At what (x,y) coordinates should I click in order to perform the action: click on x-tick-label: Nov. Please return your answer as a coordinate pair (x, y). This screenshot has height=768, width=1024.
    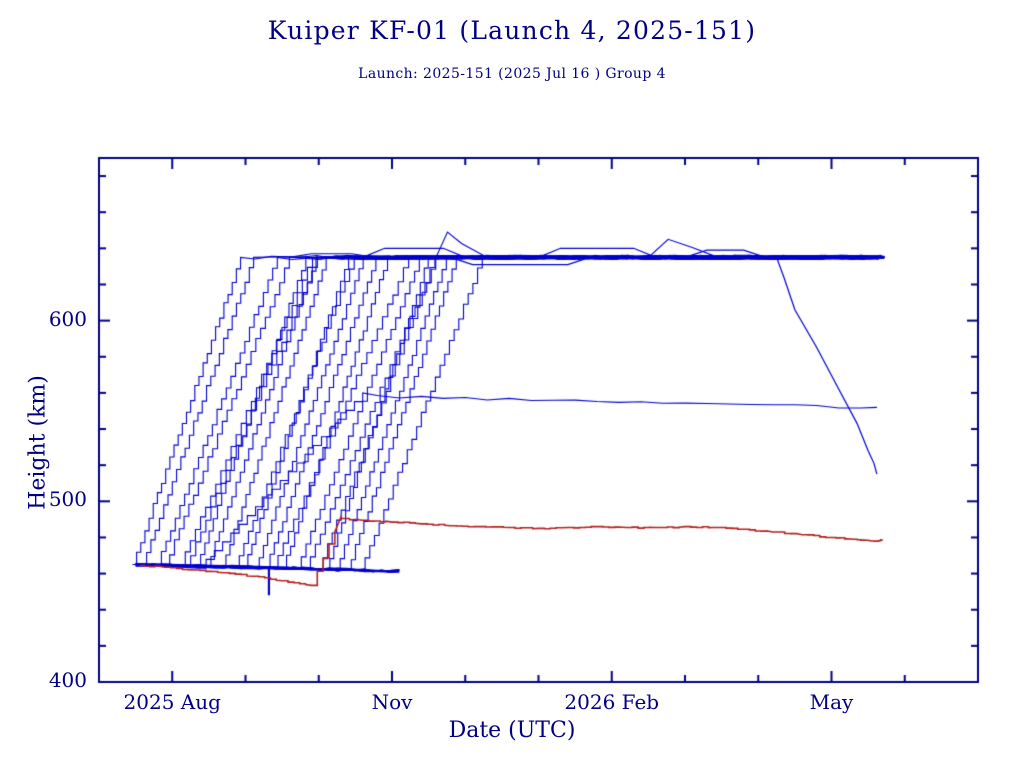
    Looking at the image, I should click on (392, 702).